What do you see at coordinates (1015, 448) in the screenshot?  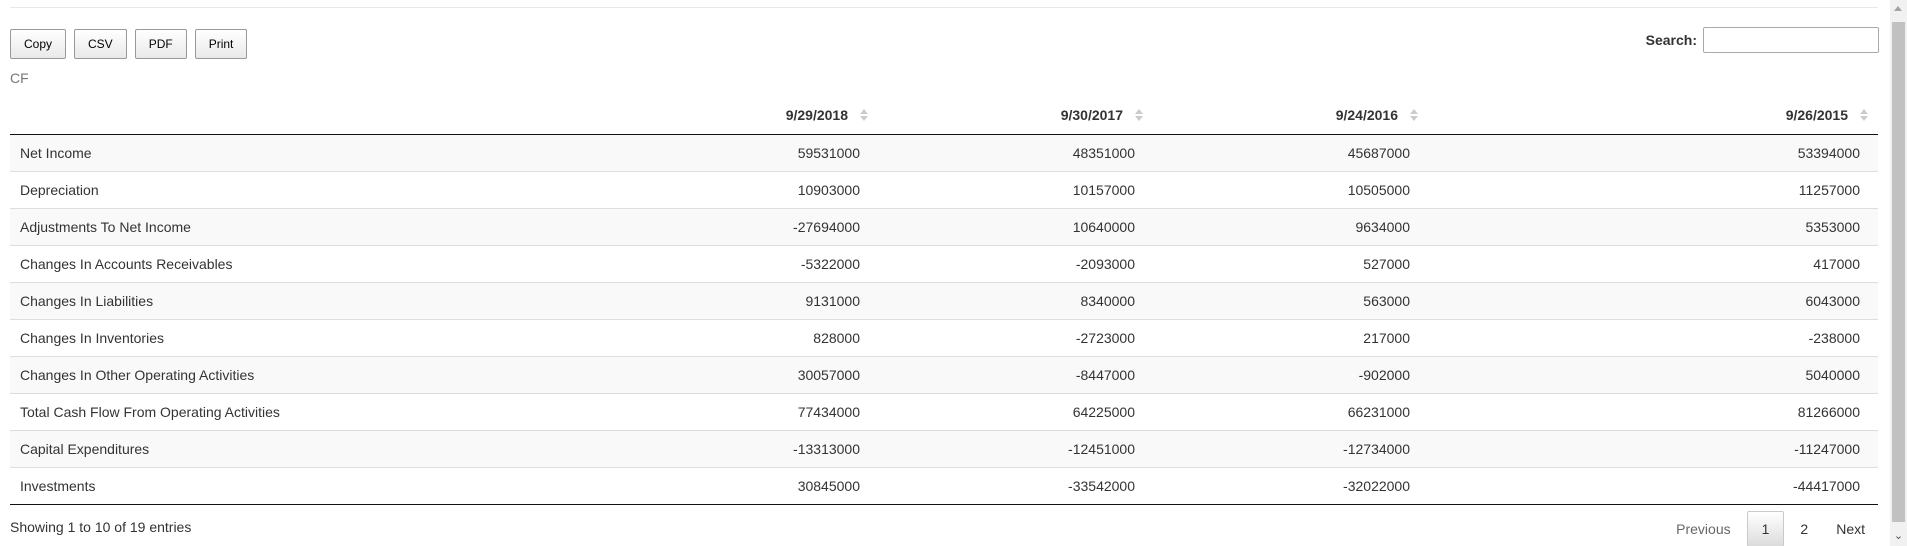 I see `cell-value: -12451000` at bounding box center [1015, 448].